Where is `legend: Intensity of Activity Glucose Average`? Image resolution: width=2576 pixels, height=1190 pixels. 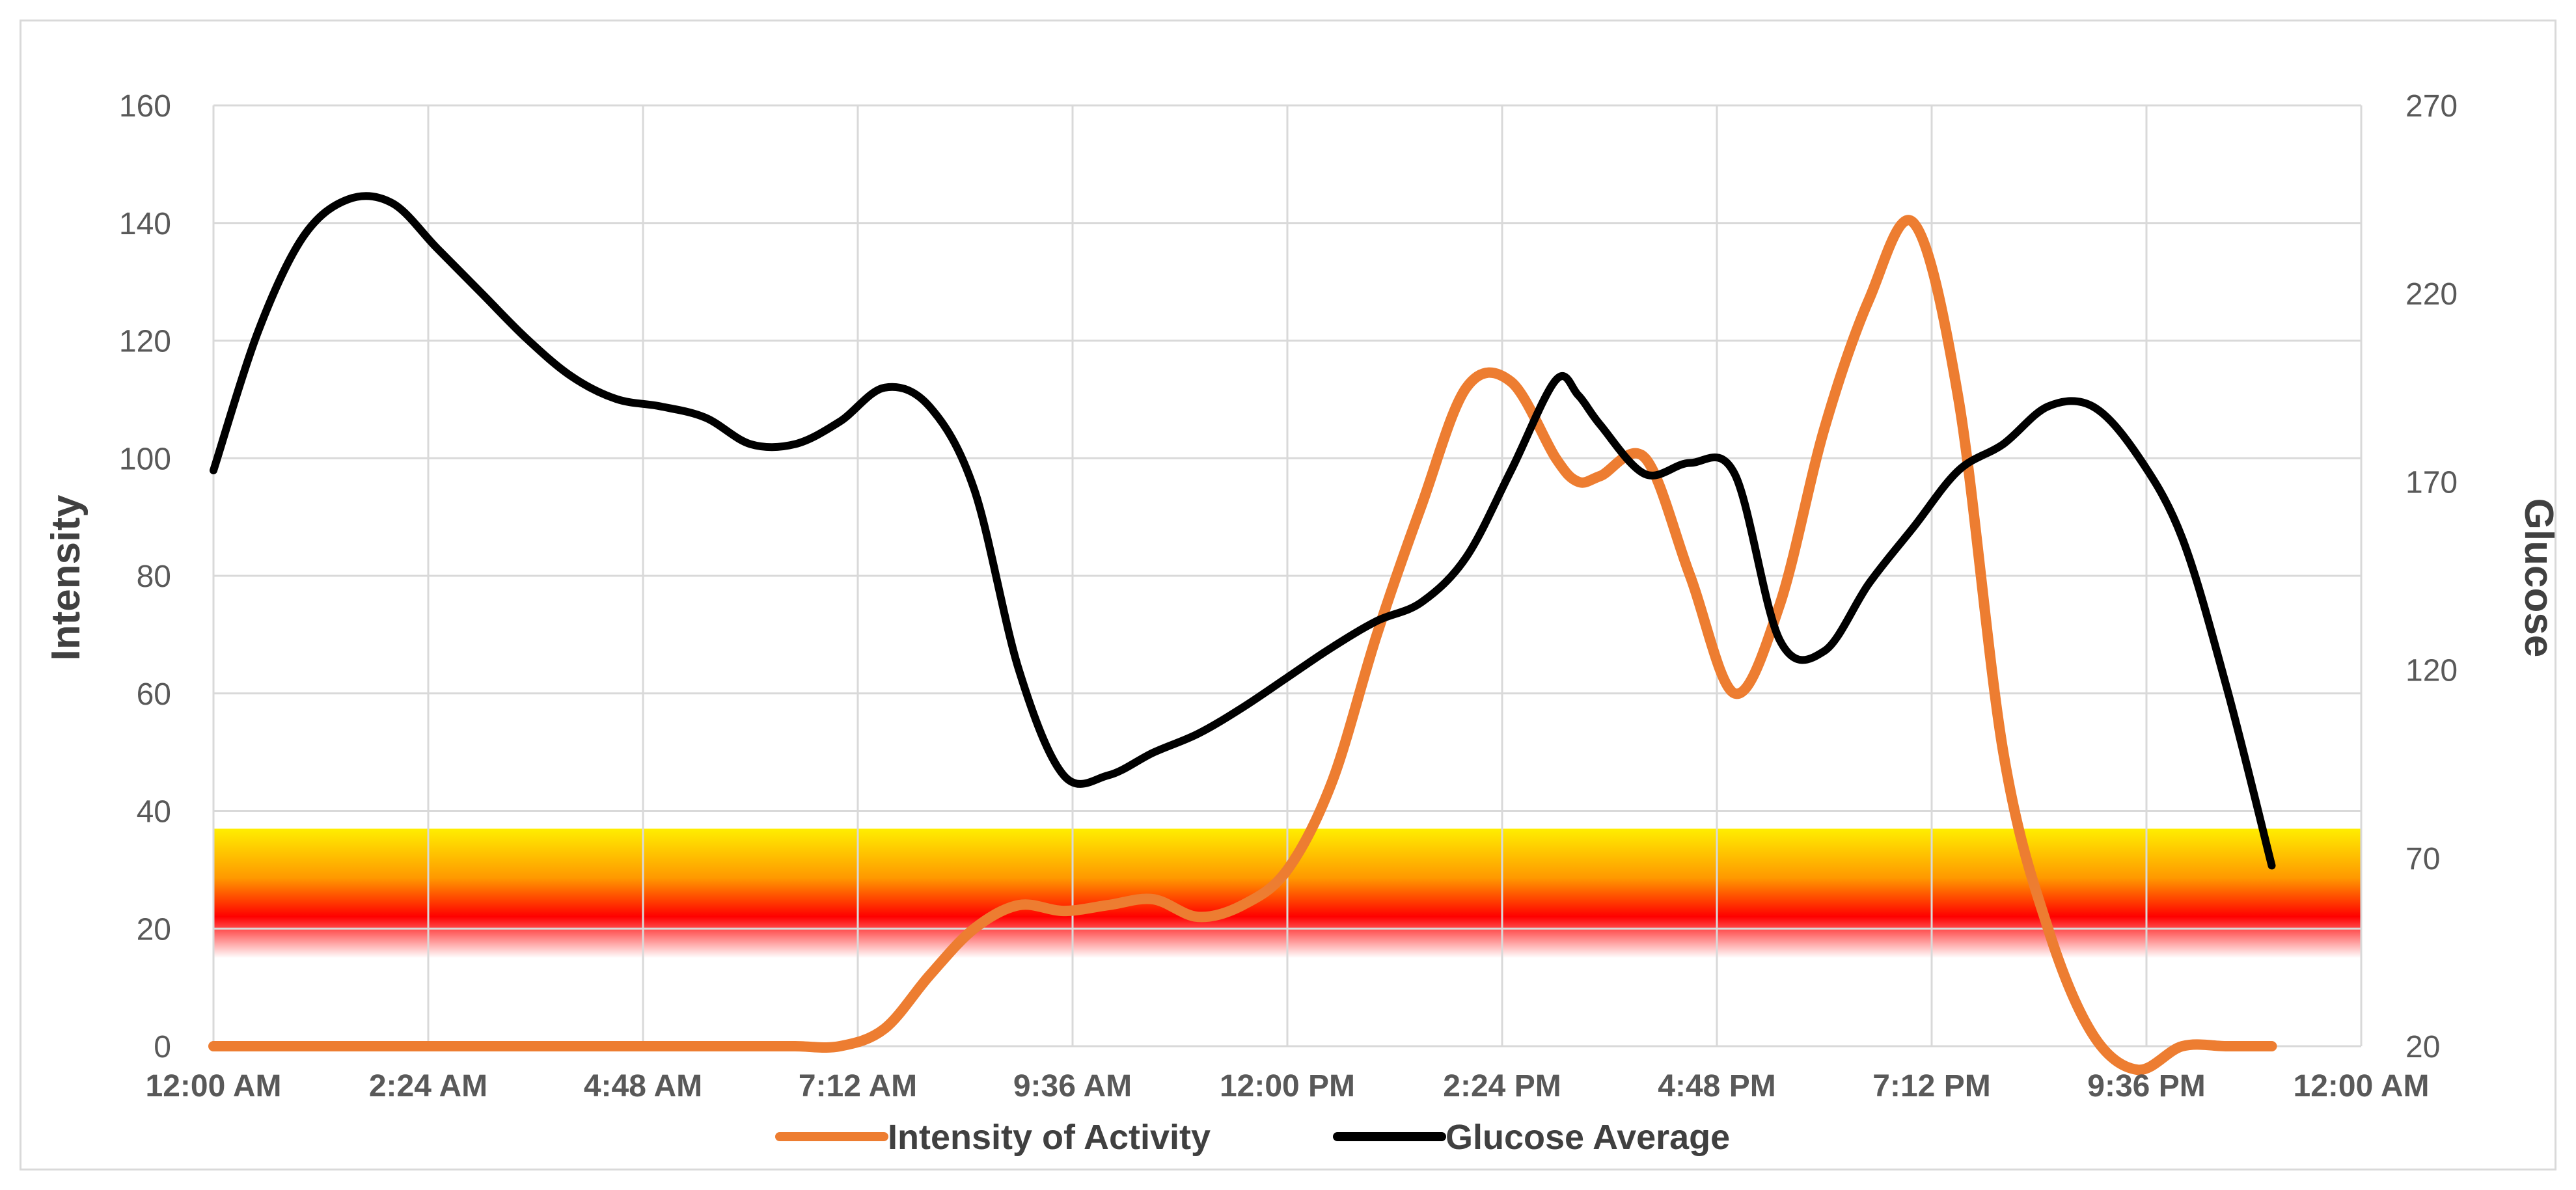
legend: Intensity of Activity Glucose Average is located at coordinates (1252, 1138).